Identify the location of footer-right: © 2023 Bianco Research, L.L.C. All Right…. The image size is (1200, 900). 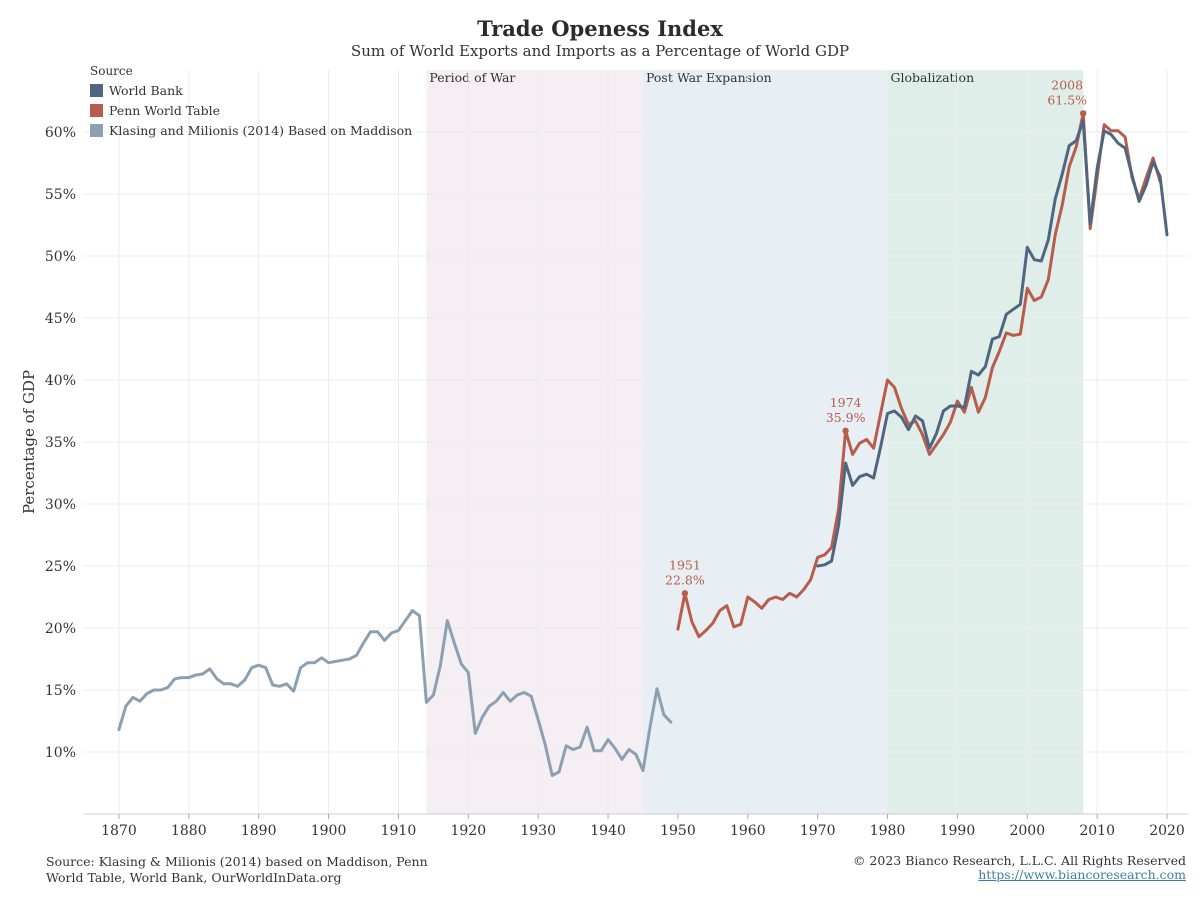
(1019, 868).